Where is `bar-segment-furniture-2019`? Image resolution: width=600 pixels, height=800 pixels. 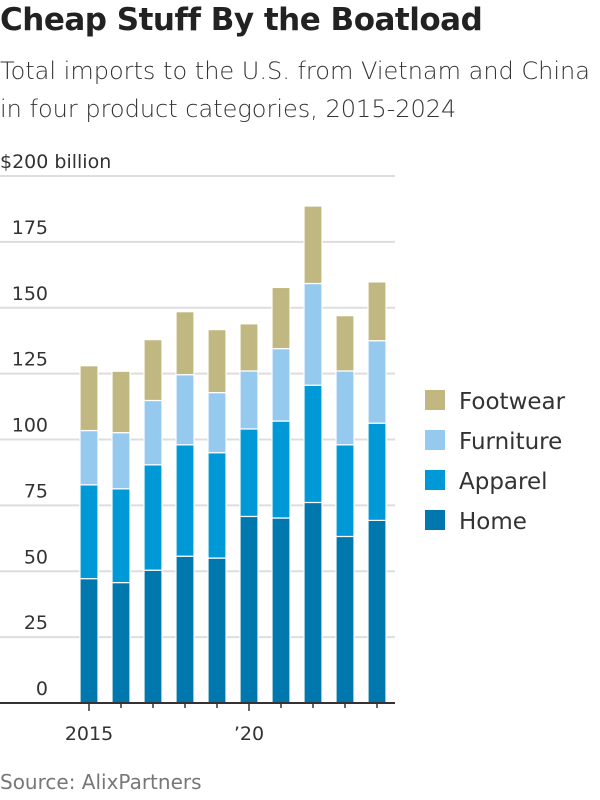
bar-segment-furniture-2019 is located at coordinates (217, 422).